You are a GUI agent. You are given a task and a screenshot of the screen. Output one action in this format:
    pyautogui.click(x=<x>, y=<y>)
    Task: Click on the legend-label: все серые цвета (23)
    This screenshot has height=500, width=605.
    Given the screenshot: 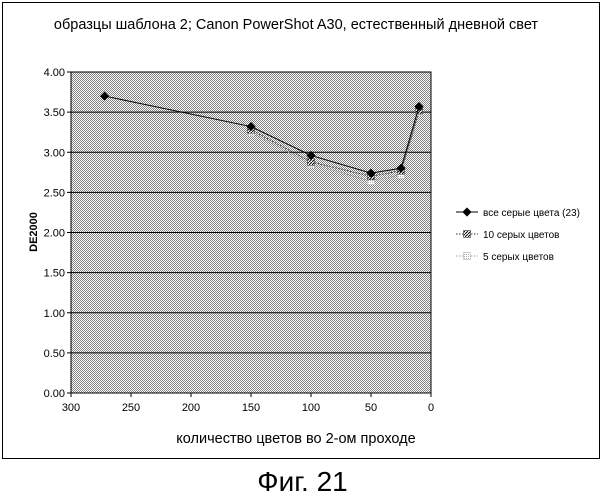 What is the action you would take?
    pyautogui.click(x=531, y=213)
    